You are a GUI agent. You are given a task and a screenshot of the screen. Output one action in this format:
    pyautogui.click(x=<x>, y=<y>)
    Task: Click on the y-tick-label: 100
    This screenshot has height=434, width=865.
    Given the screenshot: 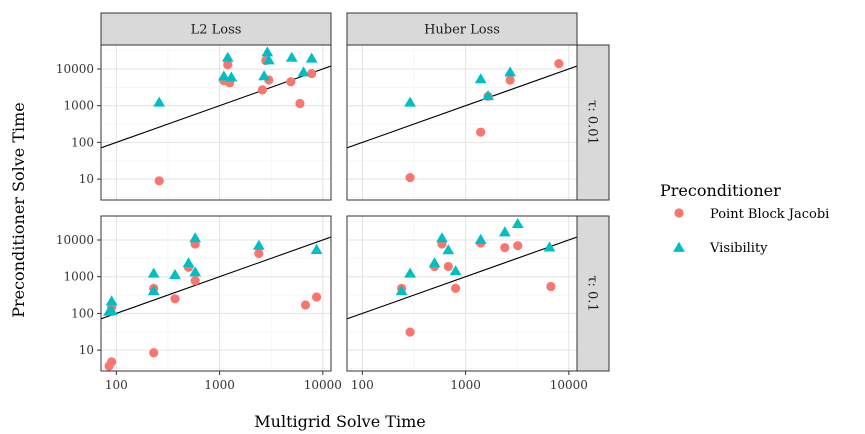 What is the action you would take?
    pyautogui.click(x=82, y=142)
    